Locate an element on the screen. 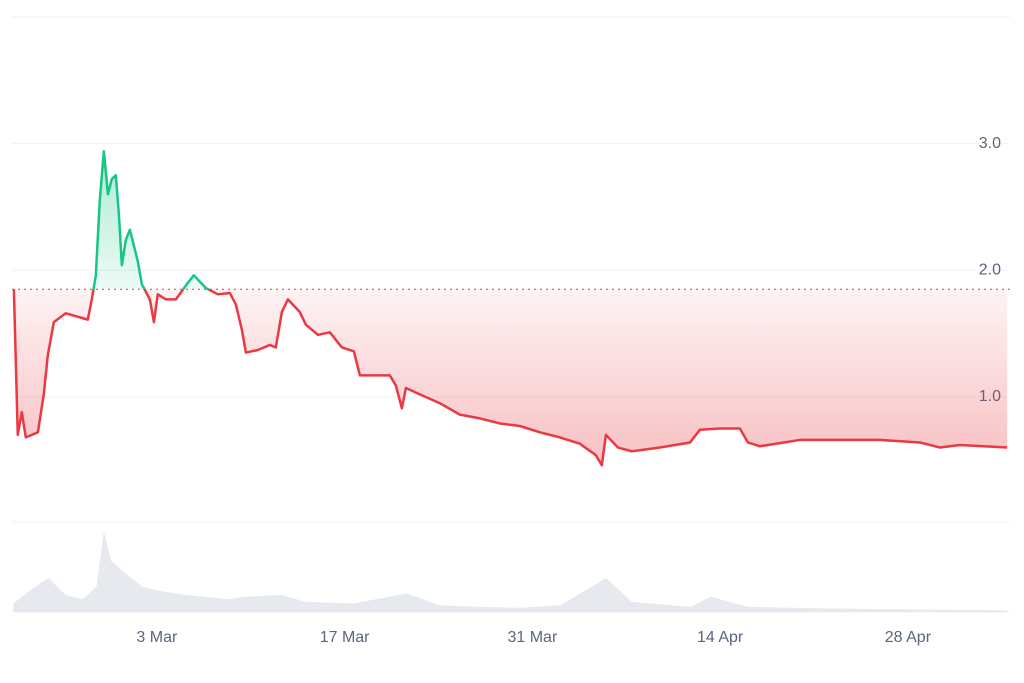 This screenshot has width=1024, height=683. x-tick-label: 14 Apr is located at coordinates (720, 637).